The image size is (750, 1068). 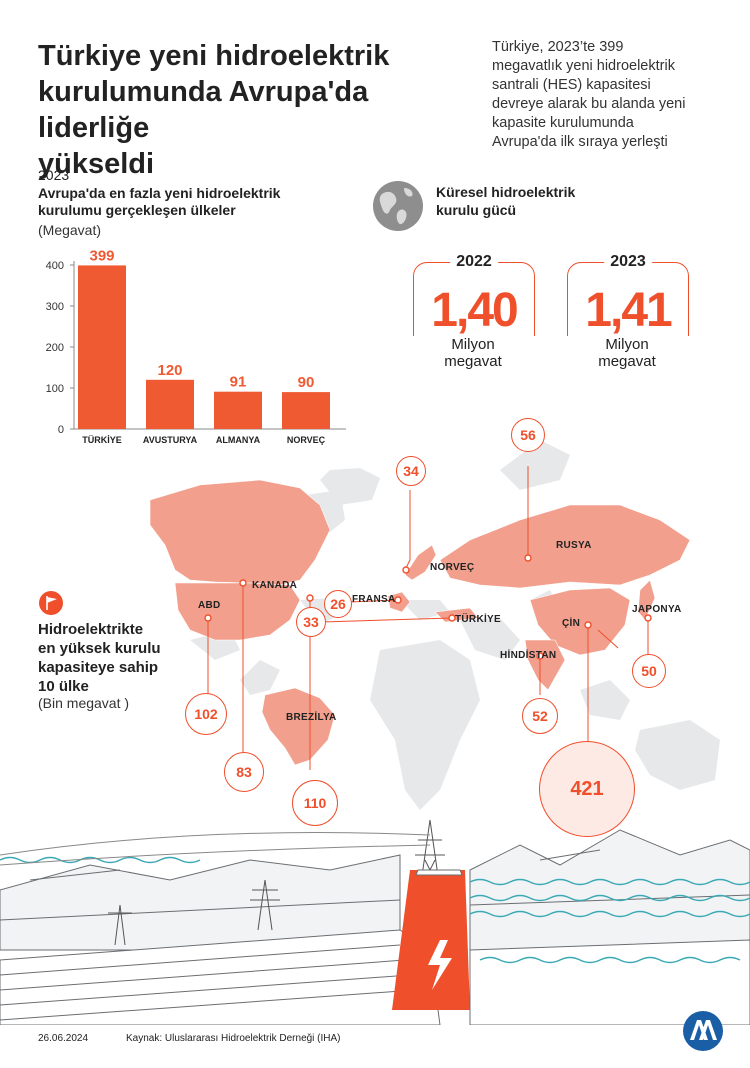 What do you see at coordinates (506, 201) in the screenshot?
I see `global-capacity-title: Küresel hidroelektrik kurulu gücü` at bounding box center [506, 201].